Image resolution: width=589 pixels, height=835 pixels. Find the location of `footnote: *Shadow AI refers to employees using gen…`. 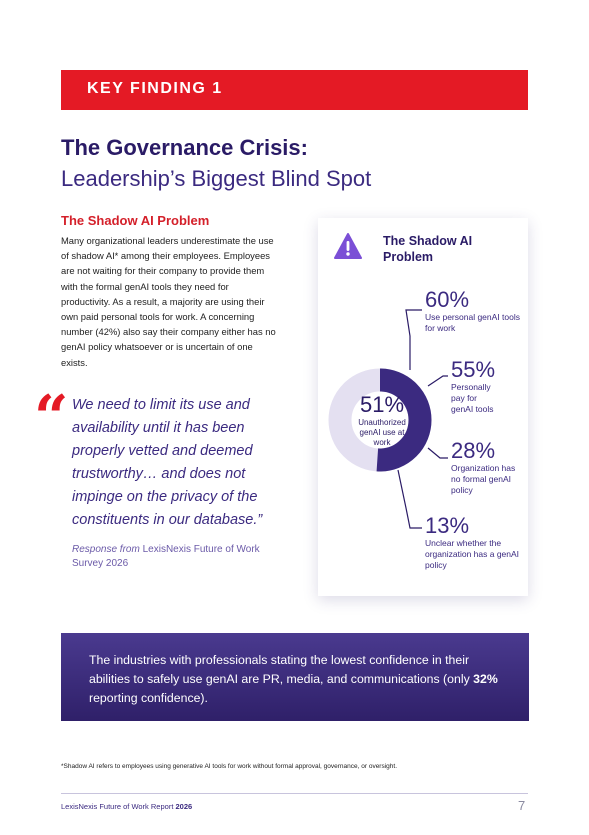

footnote: *Shadow AI refers to employees using gen… is located at coordinates (229, 766).